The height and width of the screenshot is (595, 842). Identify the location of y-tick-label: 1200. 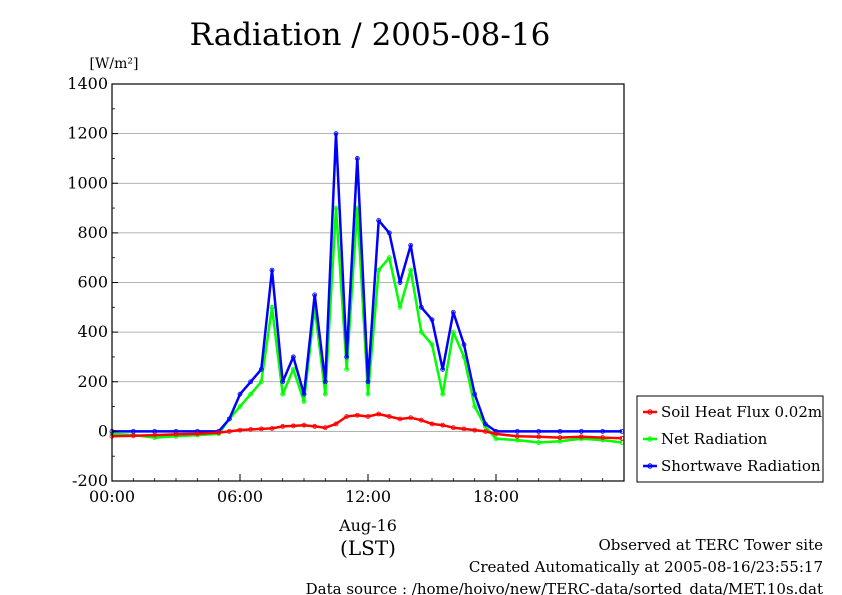
(87, 133).